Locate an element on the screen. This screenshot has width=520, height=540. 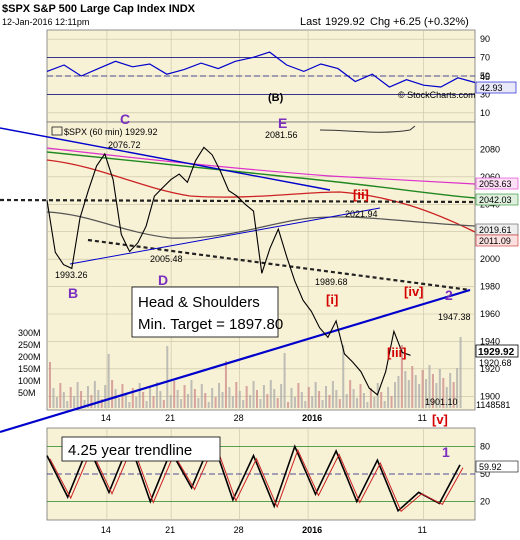
rsi-tick-70: 70 is located at coordinates (485, 58).